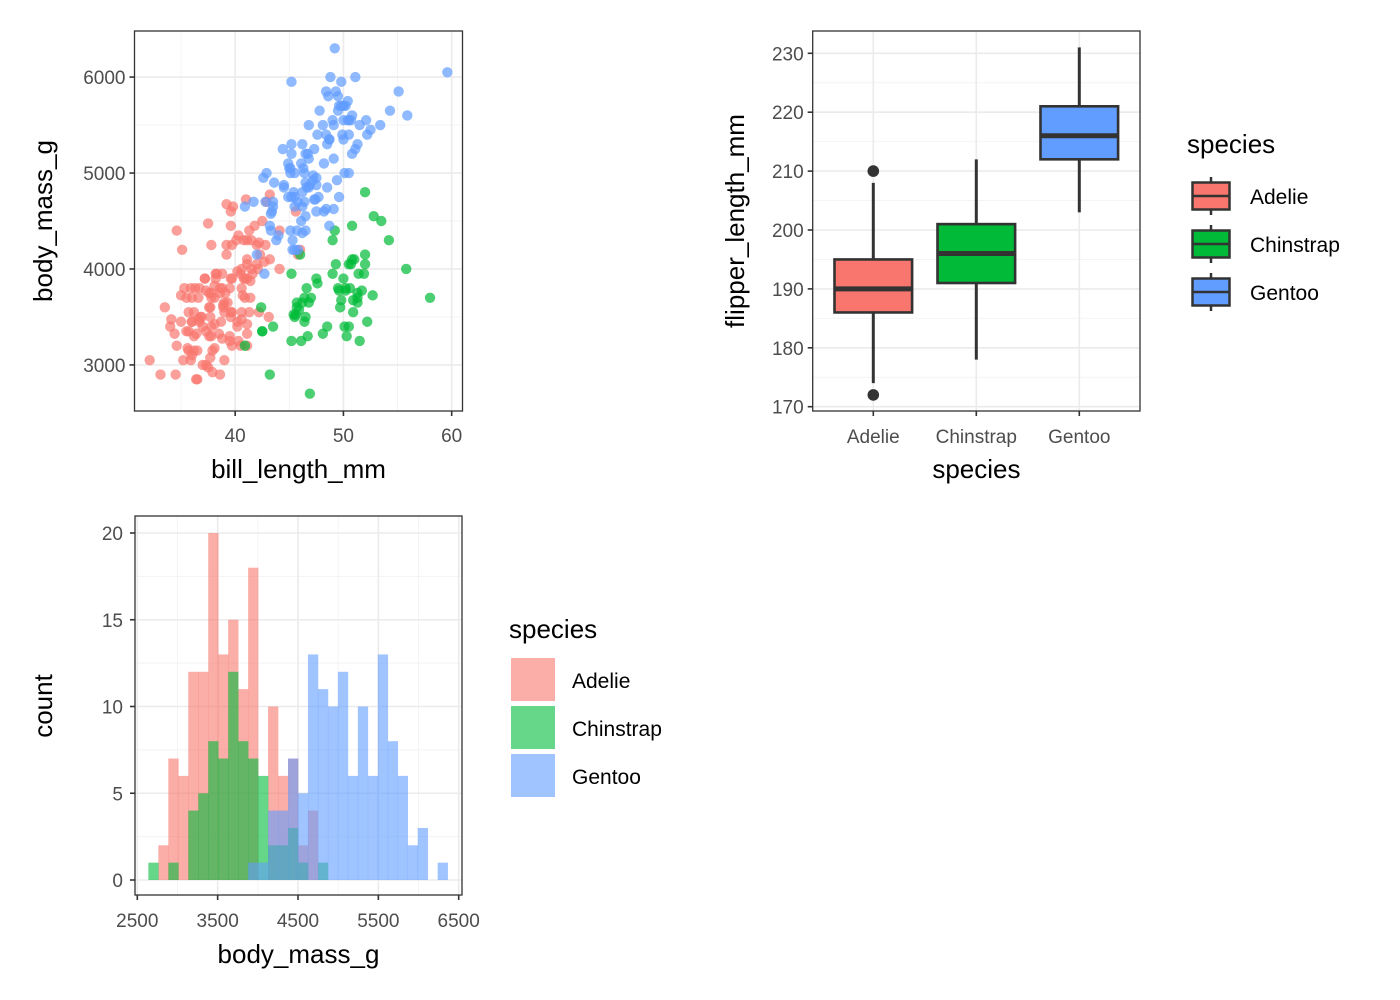 The image size is (1400, 1000). I want to click on boxplot-y-axis: 170 180 190 200 210 220 230, so click(792, 231).